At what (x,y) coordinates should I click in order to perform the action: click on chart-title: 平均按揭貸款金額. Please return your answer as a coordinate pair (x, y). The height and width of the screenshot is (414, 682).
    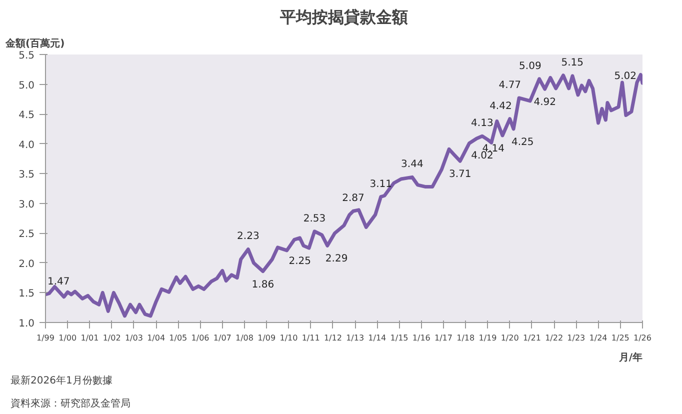
    Looking at the image, I should click on (343, 17).